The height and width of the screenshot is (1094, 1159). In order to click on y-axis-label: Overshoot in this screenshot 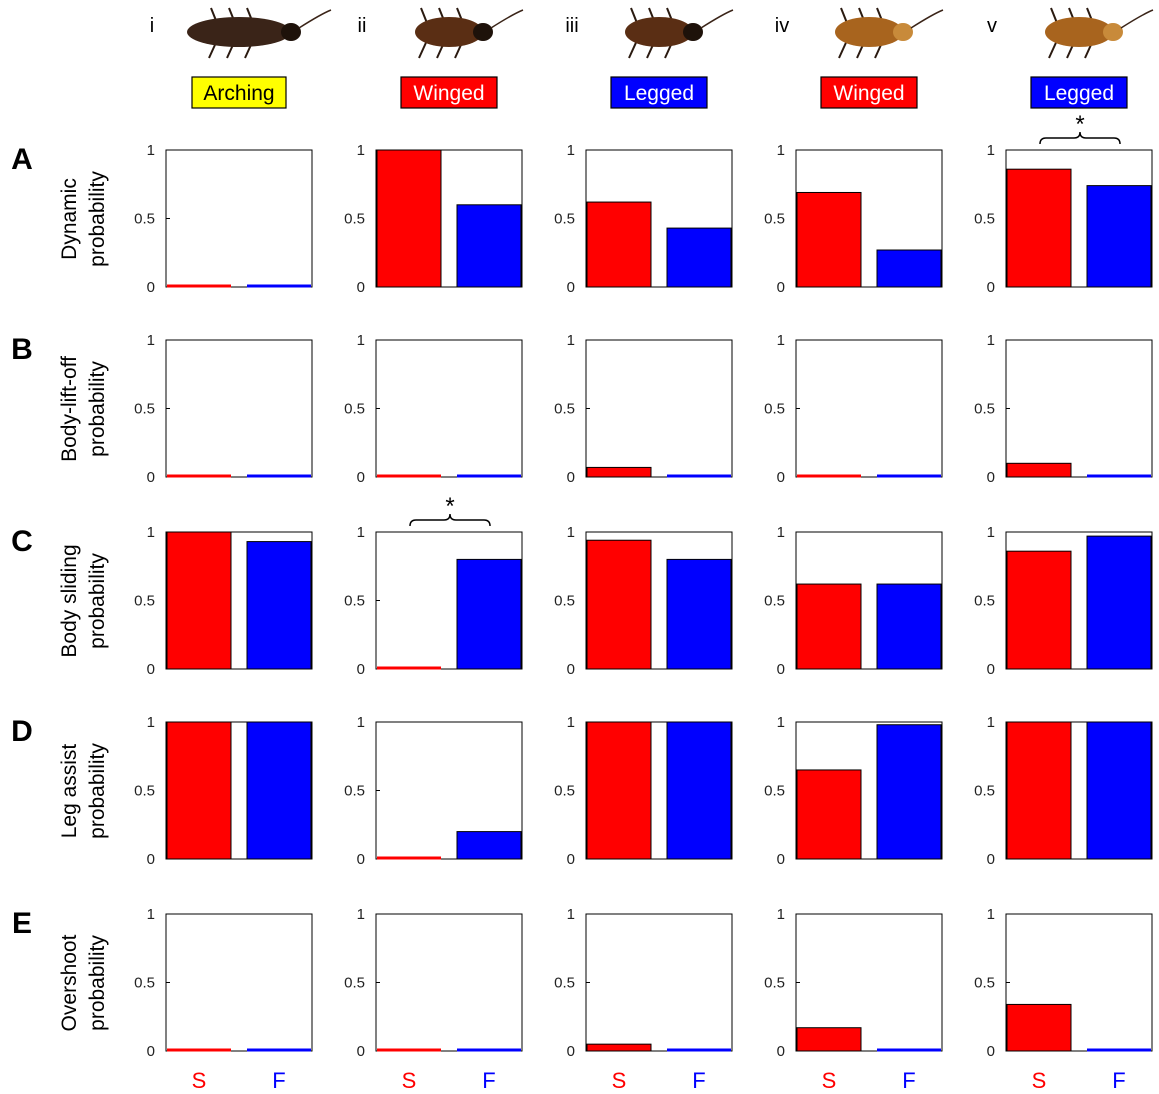, I will do `click(69, 982)`.